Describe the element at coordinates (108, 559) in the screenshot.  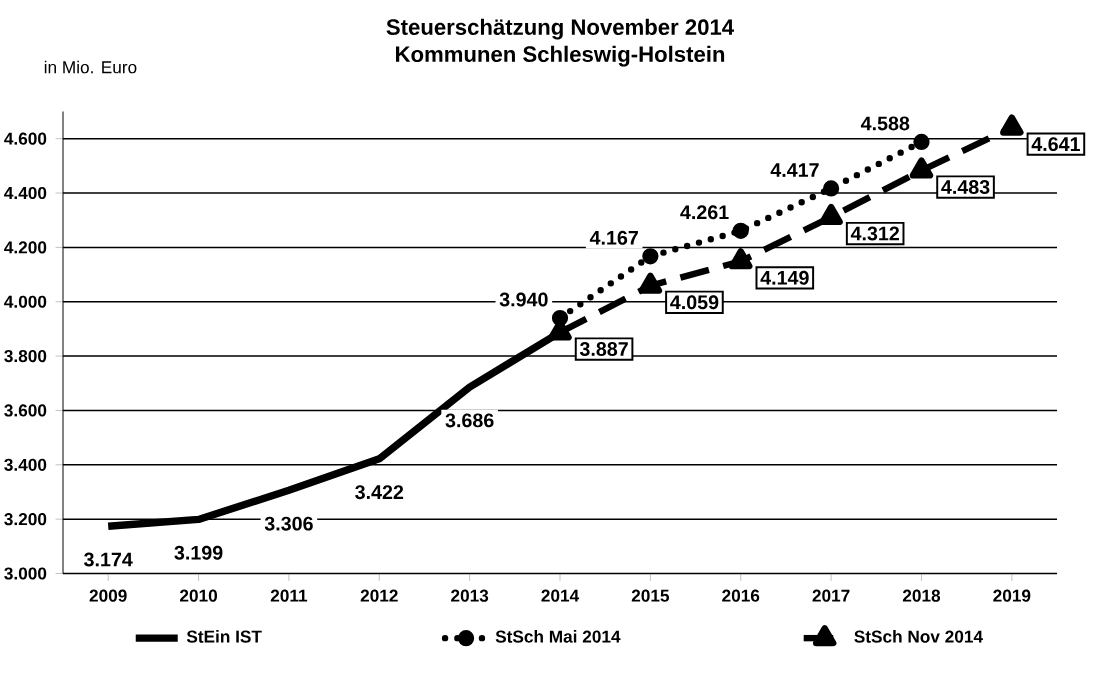
I see `data-label: 3.174` at that location.